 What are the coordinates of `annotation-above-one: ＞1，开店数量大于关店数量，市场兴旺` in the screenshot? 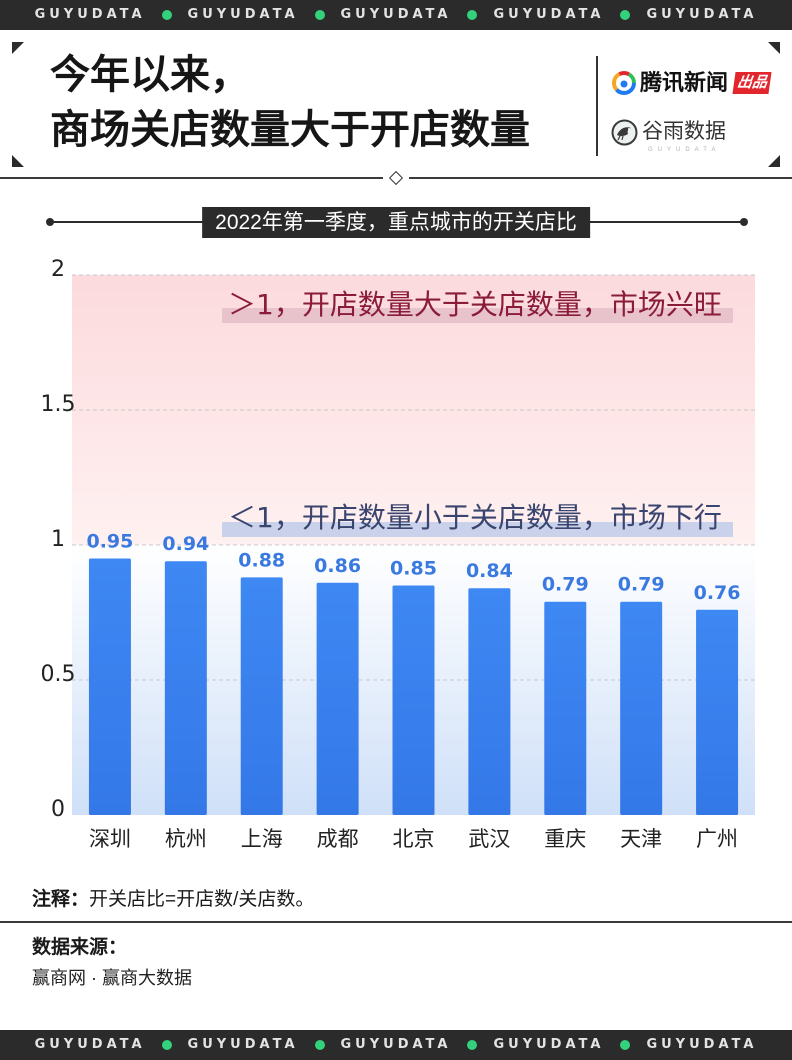 It's located at (477, 305).